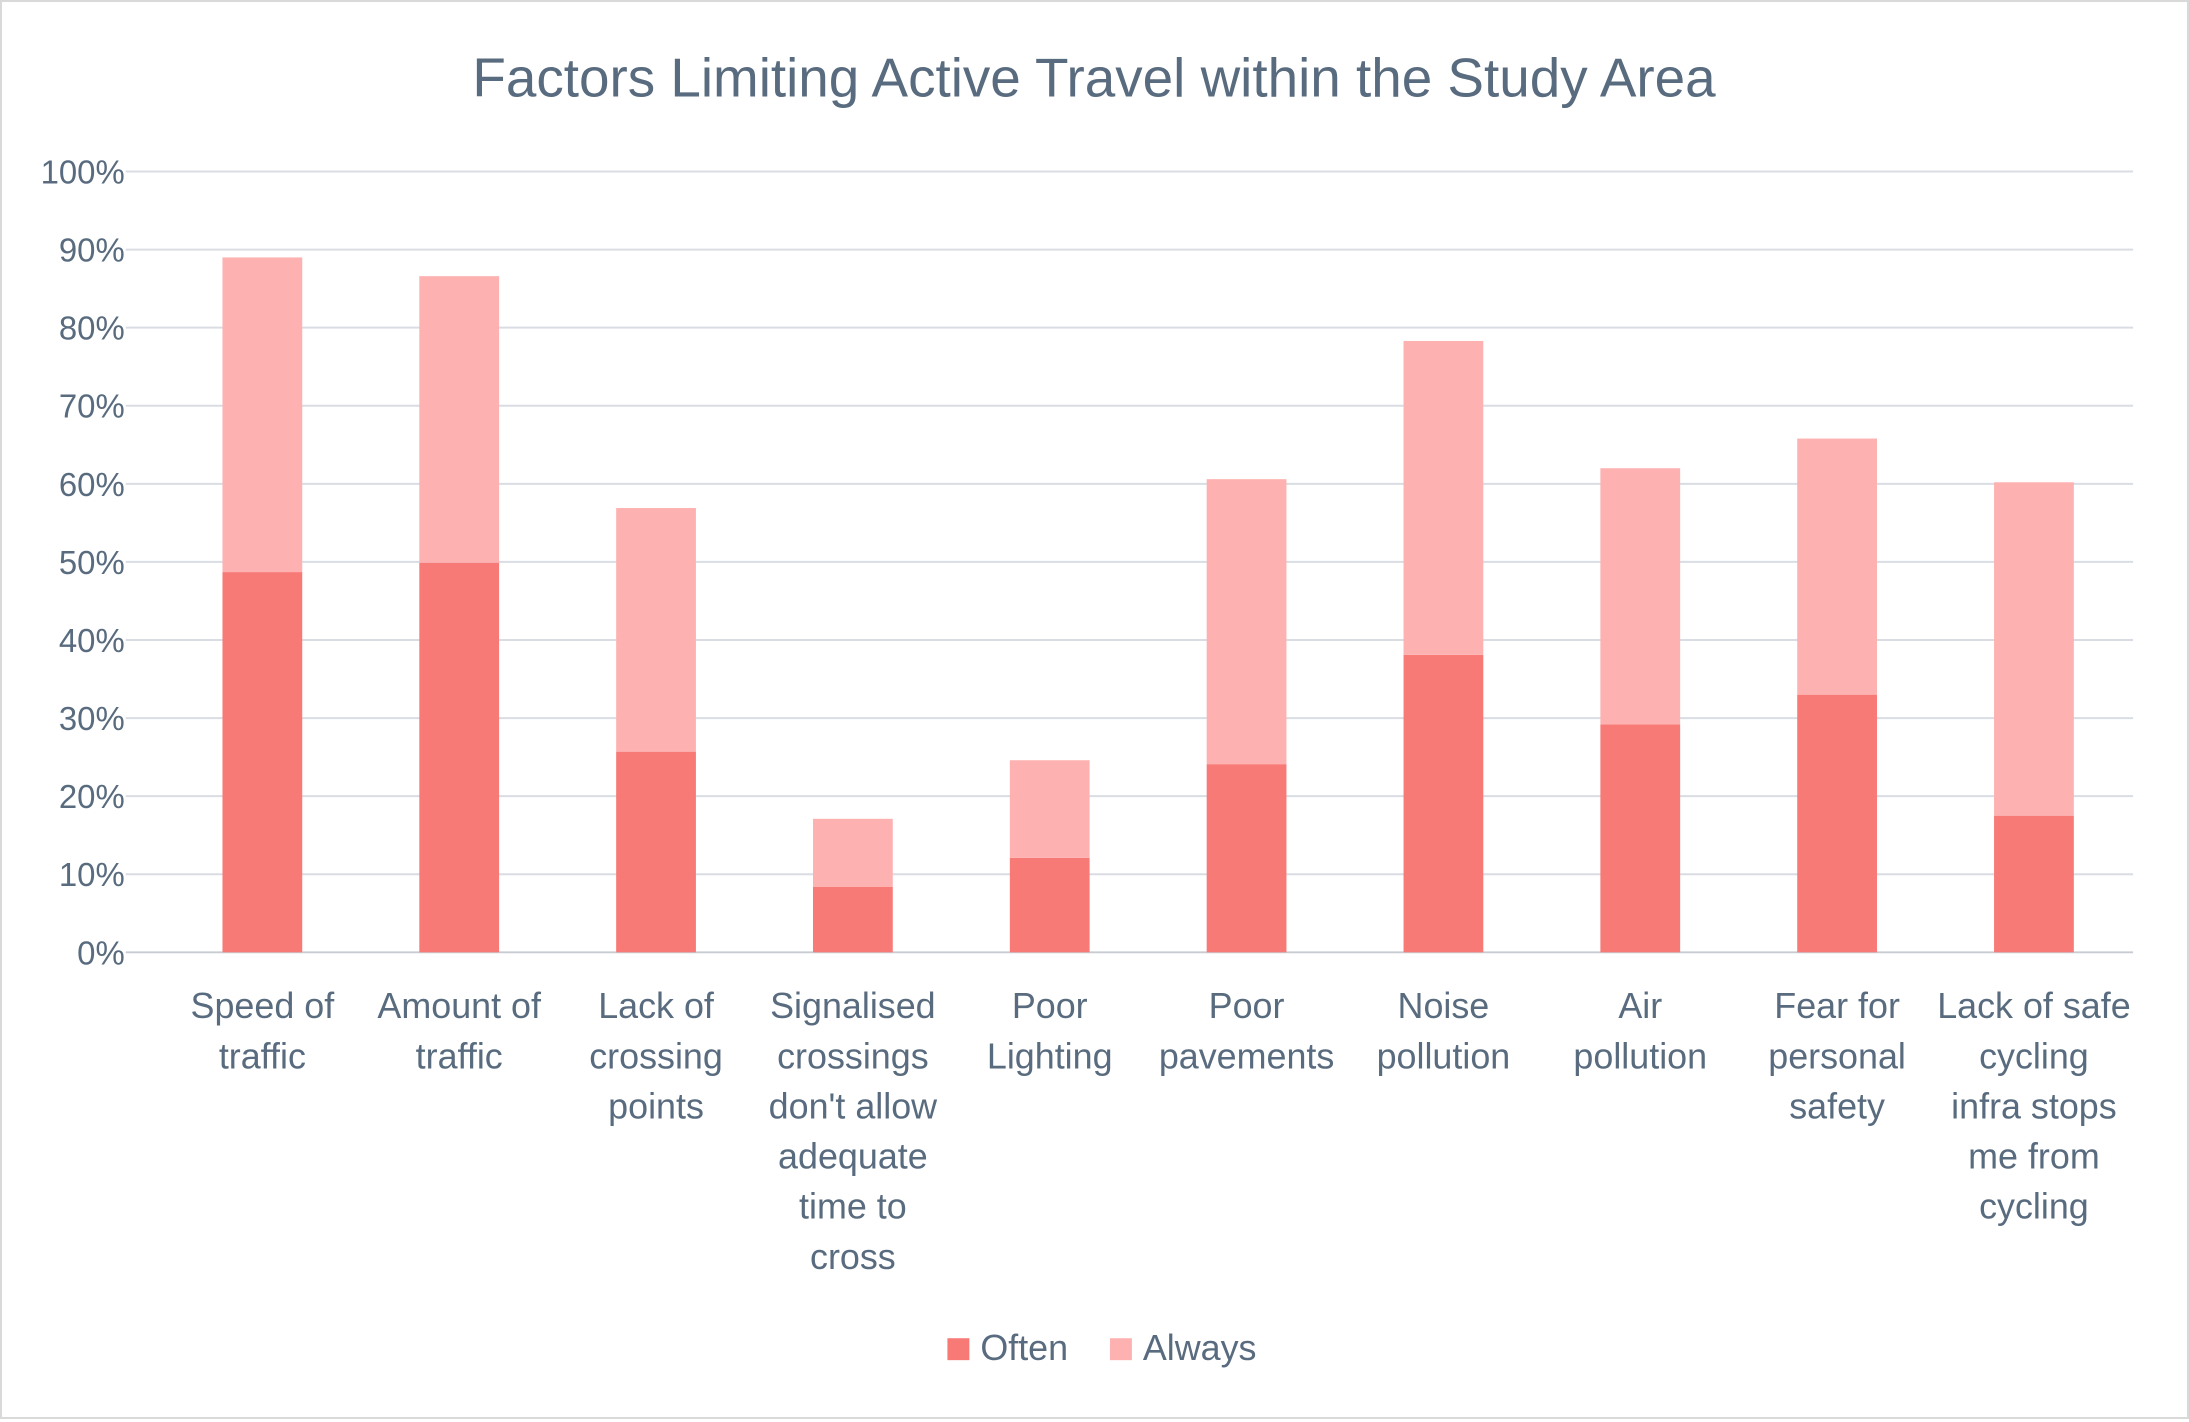 The image size is (2189, 1422). Describe the element at coordinates (853, 1257) in the screenshot. I see `x-tick-label: cross` at that location.